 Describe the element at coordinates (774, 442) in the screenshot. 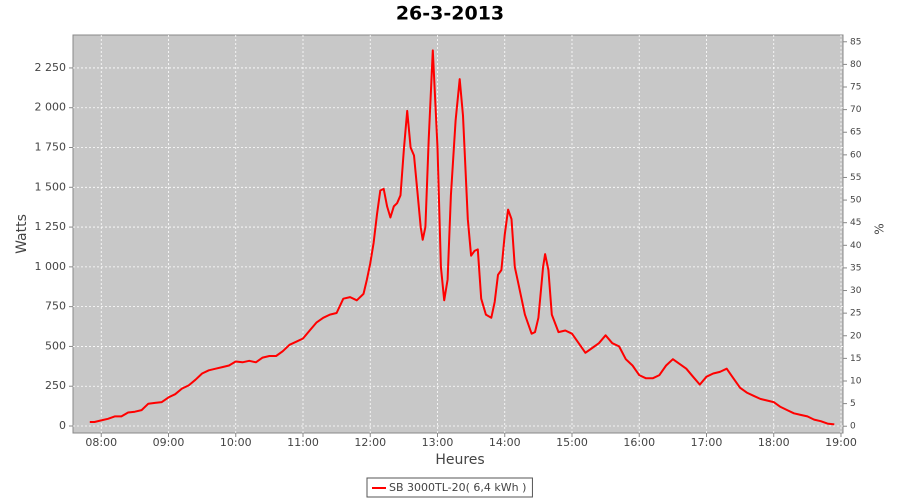

I see `x-tick-label: 18:00` at that location.